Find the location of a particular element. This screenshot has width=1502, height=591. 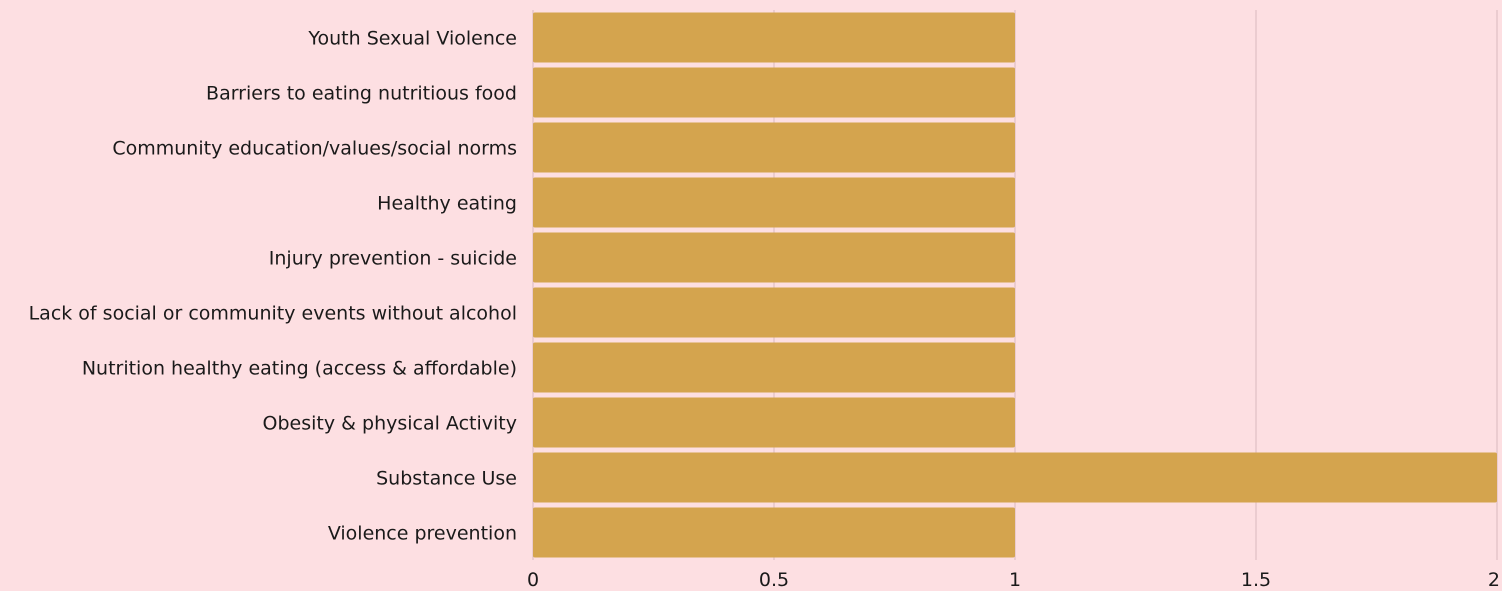

category-label: Youth Sexual Violence is located at coordinates (412, 39).